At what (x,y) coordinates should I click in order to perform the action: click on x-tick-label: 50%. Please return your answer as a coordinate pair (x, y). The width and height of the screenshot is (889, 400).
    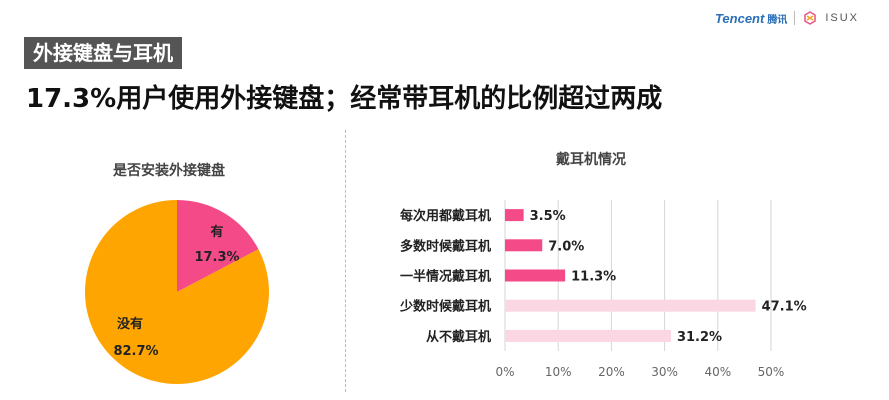
    Looking at the image, I should click on (771, 372).